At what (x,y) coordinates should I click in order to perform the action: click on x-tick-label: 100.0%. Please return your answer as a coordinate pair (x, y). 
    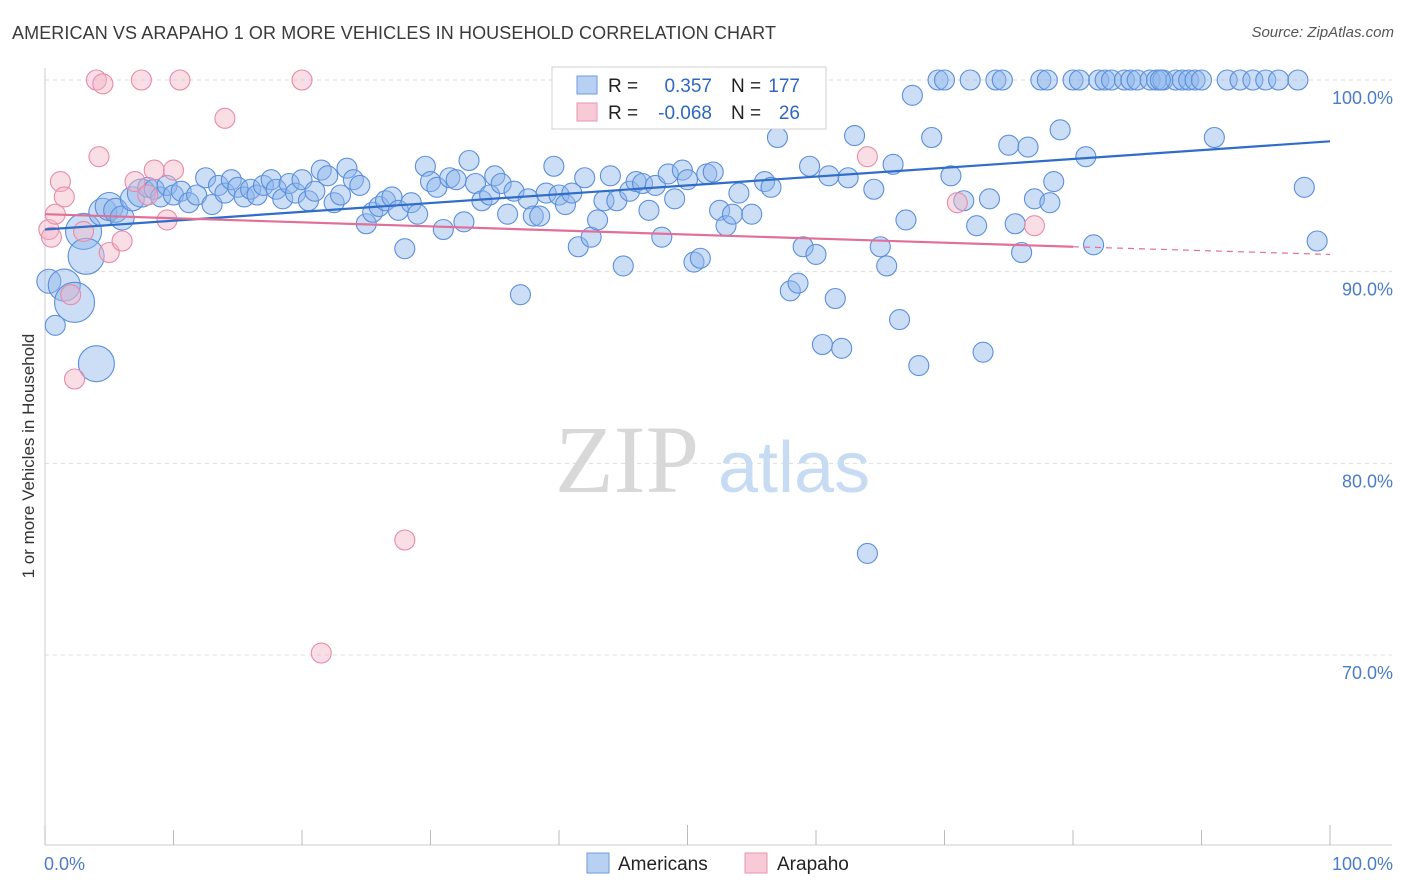
    Looking at the image, I should click on (1362, 864).